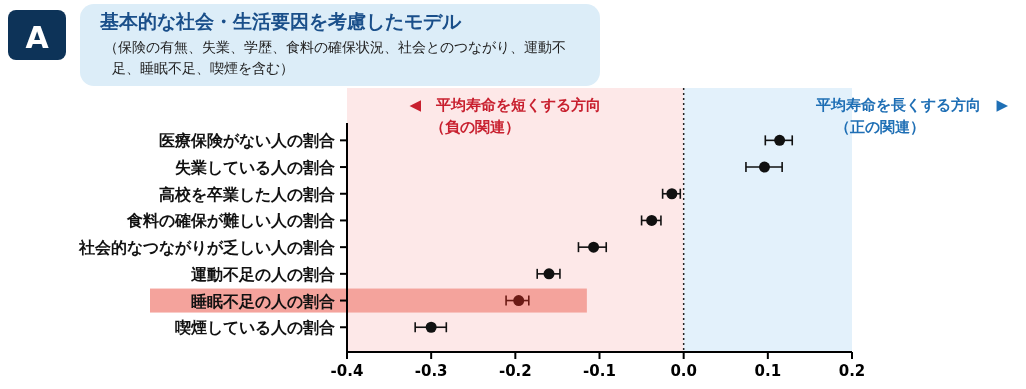  What do you see at coordinates (912, 105) in the screenshot?
I see `band-label: 平均寿命を長くする方向 ▶` at bounding box center [912, 105].